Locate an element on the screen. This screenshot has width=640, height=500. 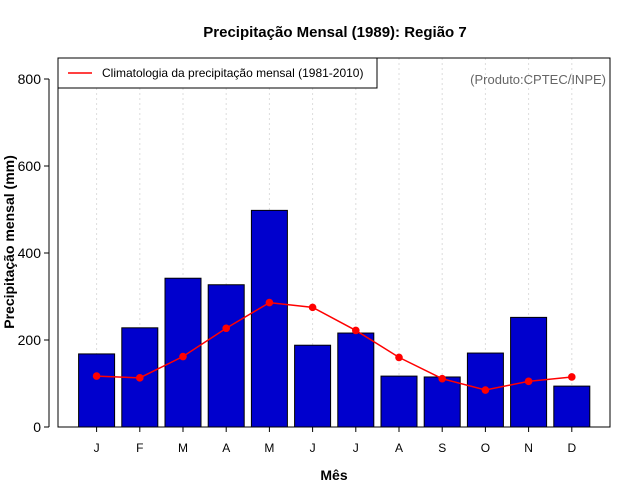
chart-title: Precipitação Mensal (1989): Região 7 is located at coordinates (334, 32).